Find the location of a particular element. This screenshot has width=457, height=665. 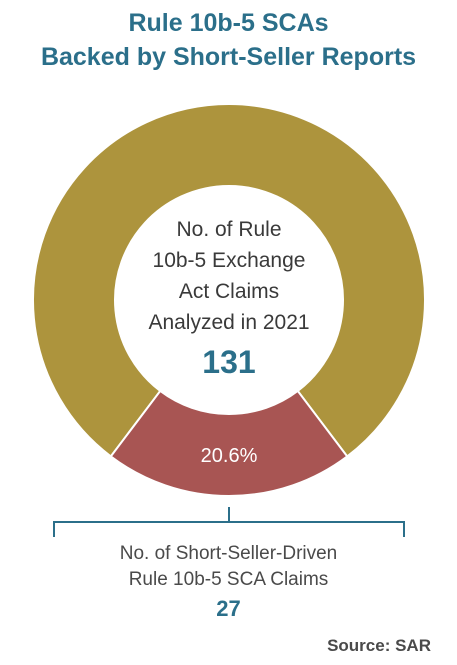

bracket-label-line-2: Rule 10b-5 SCA Claims is located at coordinates (228, 579).